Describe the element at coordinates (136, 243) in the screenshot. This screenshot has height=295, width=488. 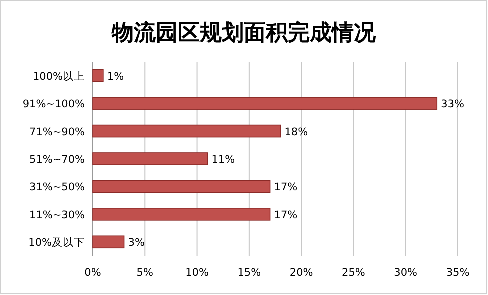
I see `data-label: 3%` at that location.